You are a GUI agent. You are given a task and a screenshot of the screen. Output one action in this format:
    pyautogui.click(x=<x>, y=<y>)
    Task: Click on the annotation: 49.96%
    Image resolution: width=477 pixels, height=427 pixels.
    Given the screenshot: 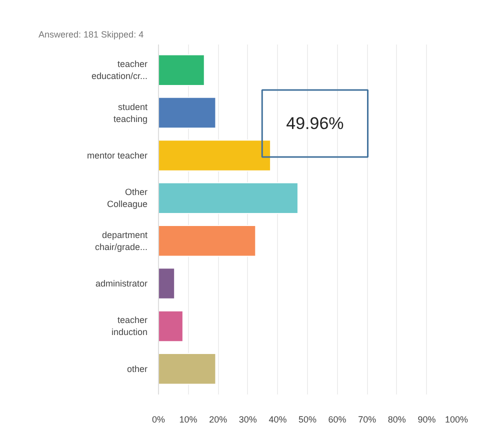 What is the action you would take?
    pyautogui.click(x=315, y=123)
    